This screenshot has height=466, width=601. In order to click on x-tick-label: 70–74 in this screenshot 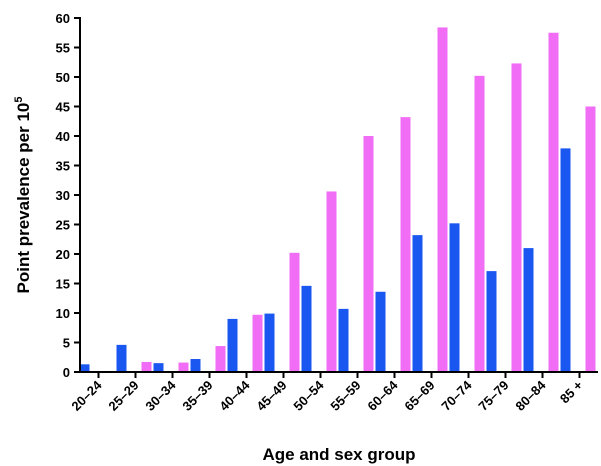, I will do `click(456, 395)`.